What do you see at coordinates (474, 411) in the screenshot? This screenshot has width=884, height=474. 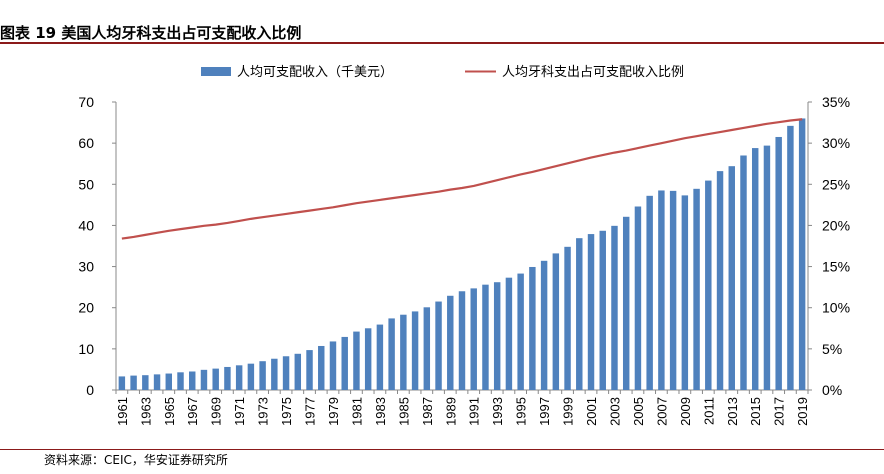 I see `x-tick-label: 1991` at bounding box center [474, 411].